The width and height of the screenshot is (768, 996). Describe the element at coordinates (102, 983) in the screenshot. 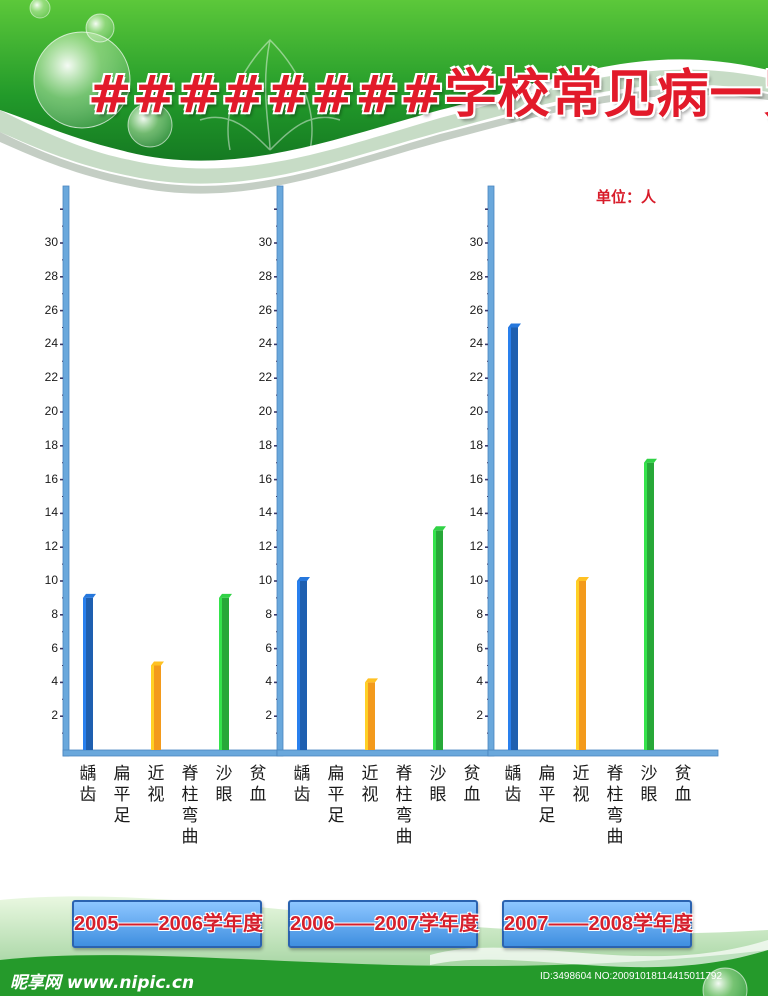

I see `watermark-logo: 昵享网 www.nipic.cn` at that location.